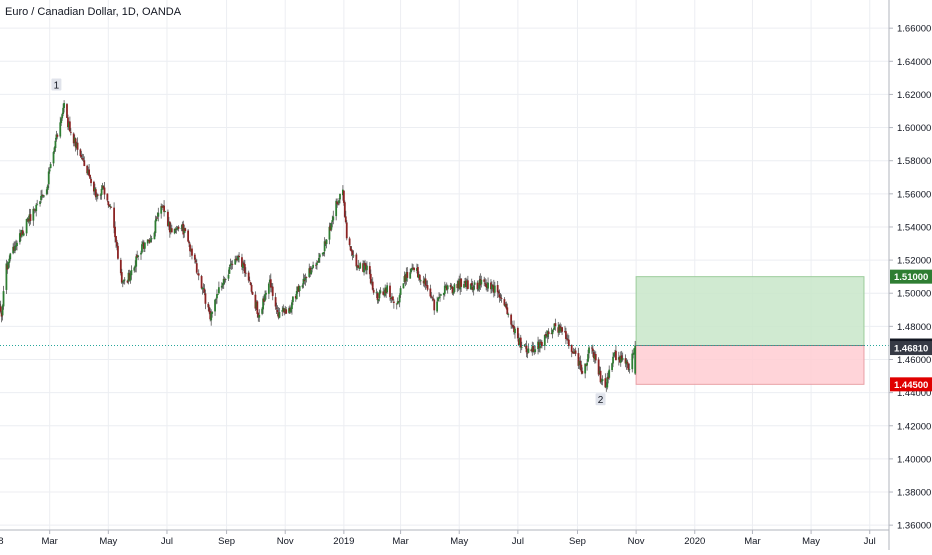  What do you see at coordinates (914, 62) in the screenshot?
I see `y-tick-label: 1.64000` at bounding box center [914, 62].